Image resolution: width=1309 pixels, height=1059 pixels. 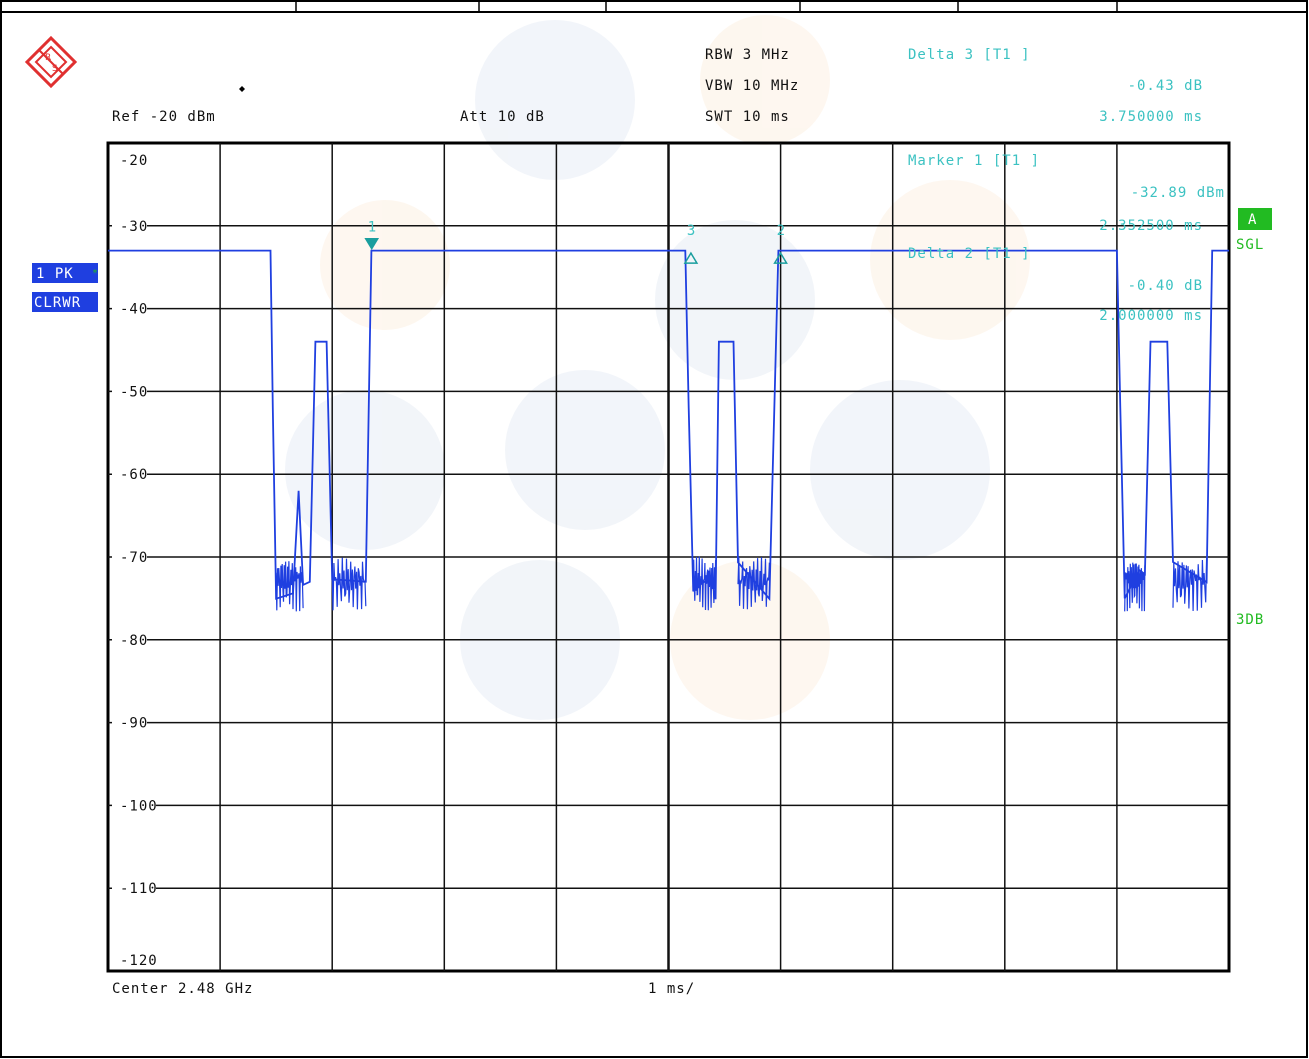 What do you see at coordinates (55, 69) in the screenshot?
I see `svg-text: S` at bounding box center [55, 69].